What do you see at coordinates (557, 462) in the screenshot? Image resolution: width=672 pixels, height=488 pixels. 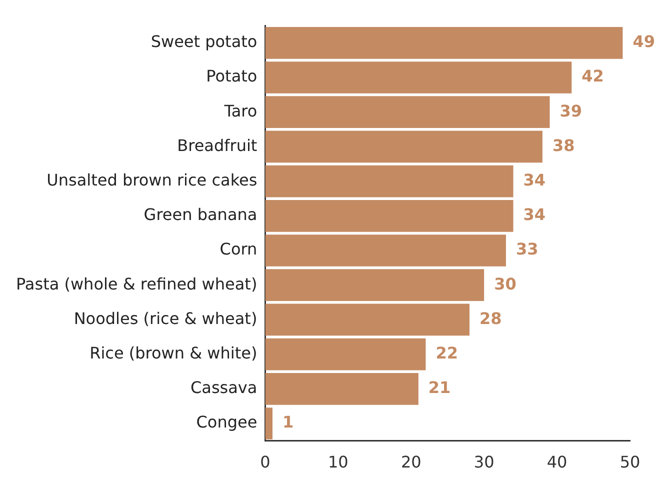 I see `x-tick-label: 40` at bounding box center [557, 462].